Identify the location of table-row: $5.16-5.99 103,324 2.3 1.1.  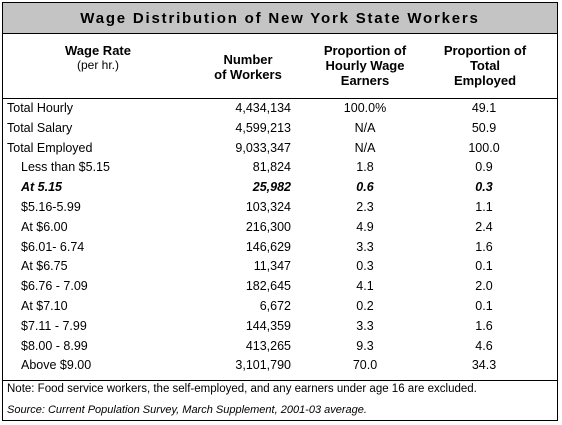
(280, 208).